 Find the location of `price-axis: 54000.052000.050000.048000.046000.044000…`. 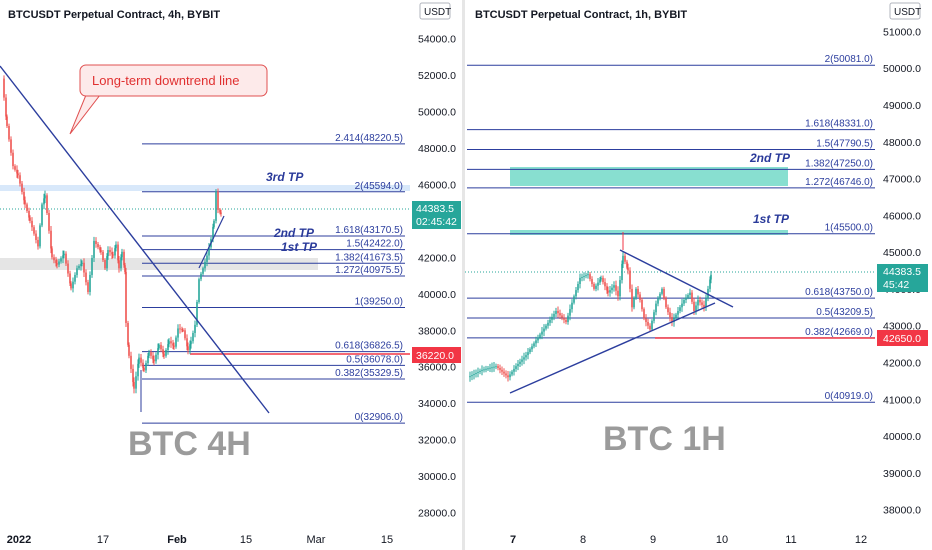

price-axis: 54000.052000.050000.048000.046000.044000… is located at coordinates (437, 276).